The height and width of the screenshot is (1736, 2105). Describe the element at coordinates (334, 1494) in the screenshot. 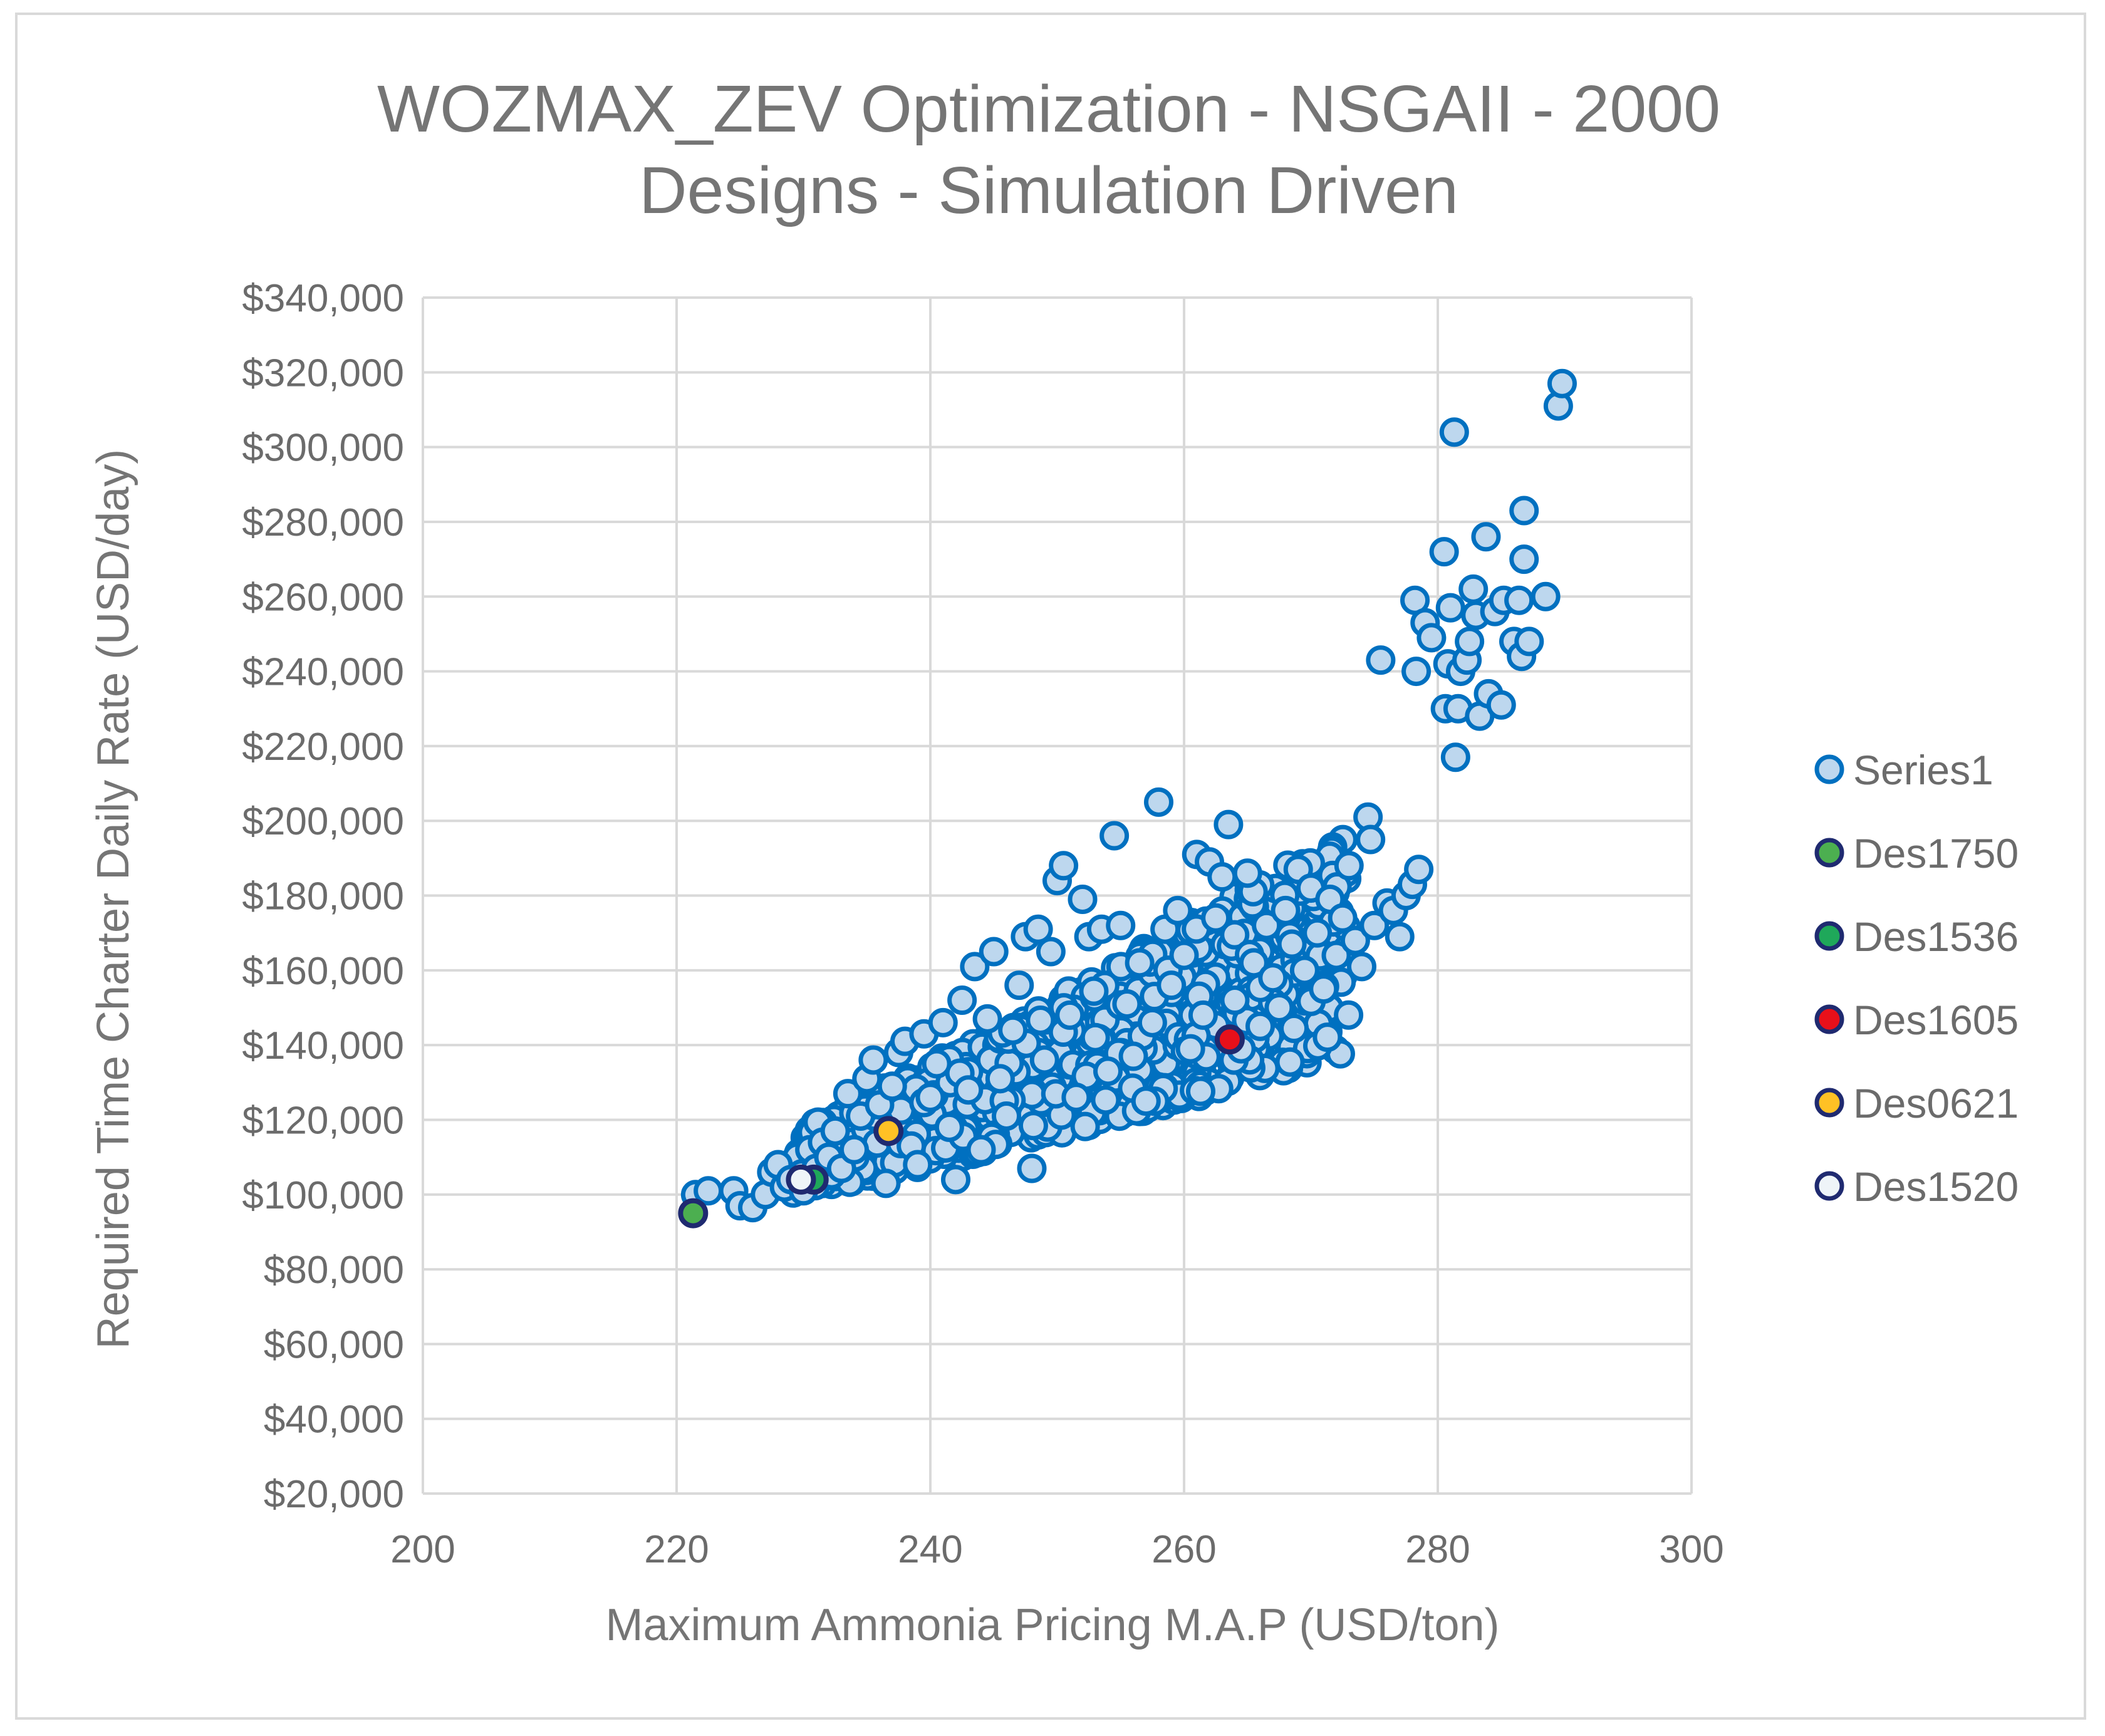

I see `y-tick-label: $20,000` at that location.